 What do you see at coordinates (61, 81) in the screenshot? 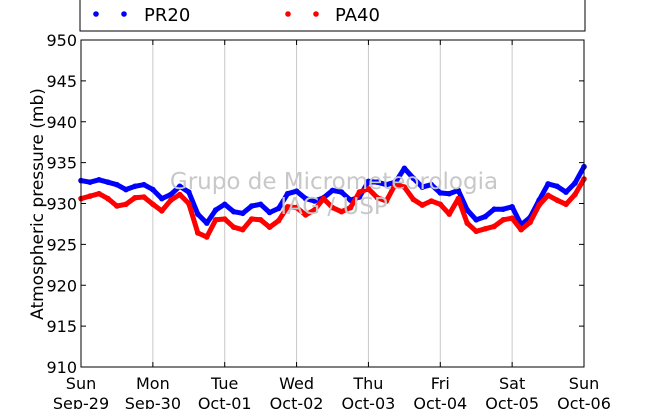
I see `y-tick-label: 945` at bounding box center [61, 81].